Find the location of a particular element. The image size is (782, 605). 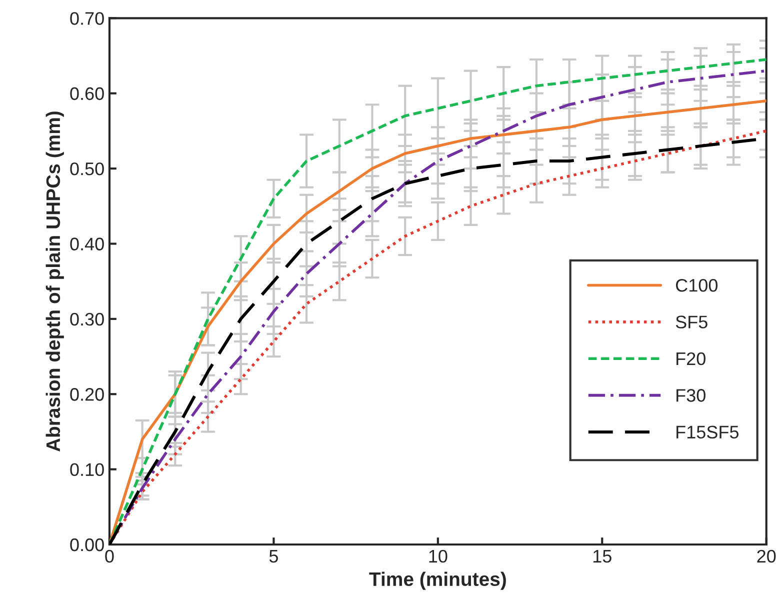

y-axis-title: Abrasion depth of plain UHPCs (mm) is located at coordinates (55, 282).